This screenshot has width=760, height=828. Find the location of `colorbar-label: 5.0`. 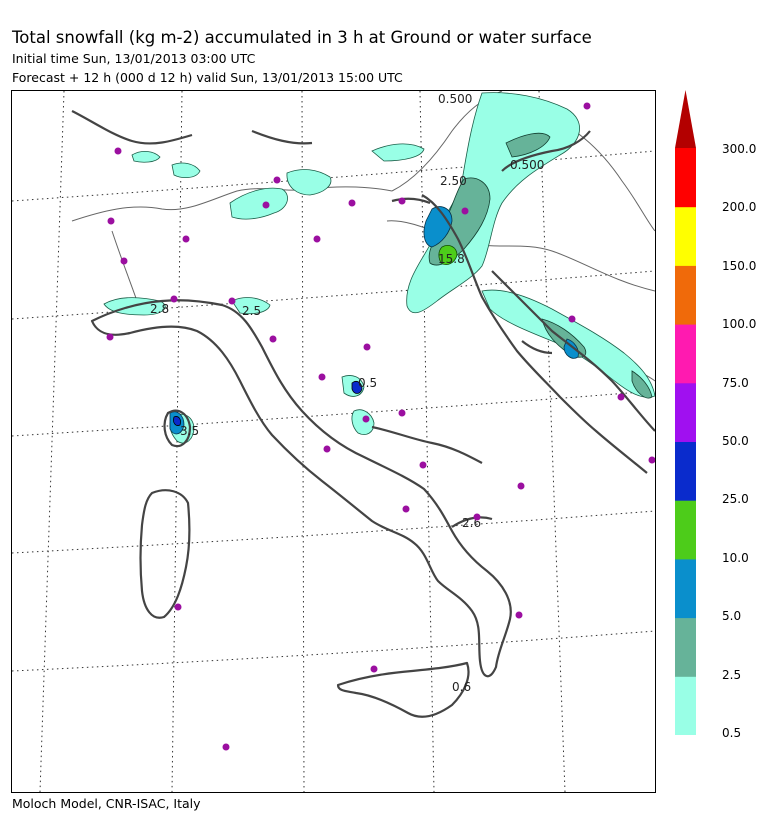

colorbar-label: 5.0 is located at coordinates (732, 616).